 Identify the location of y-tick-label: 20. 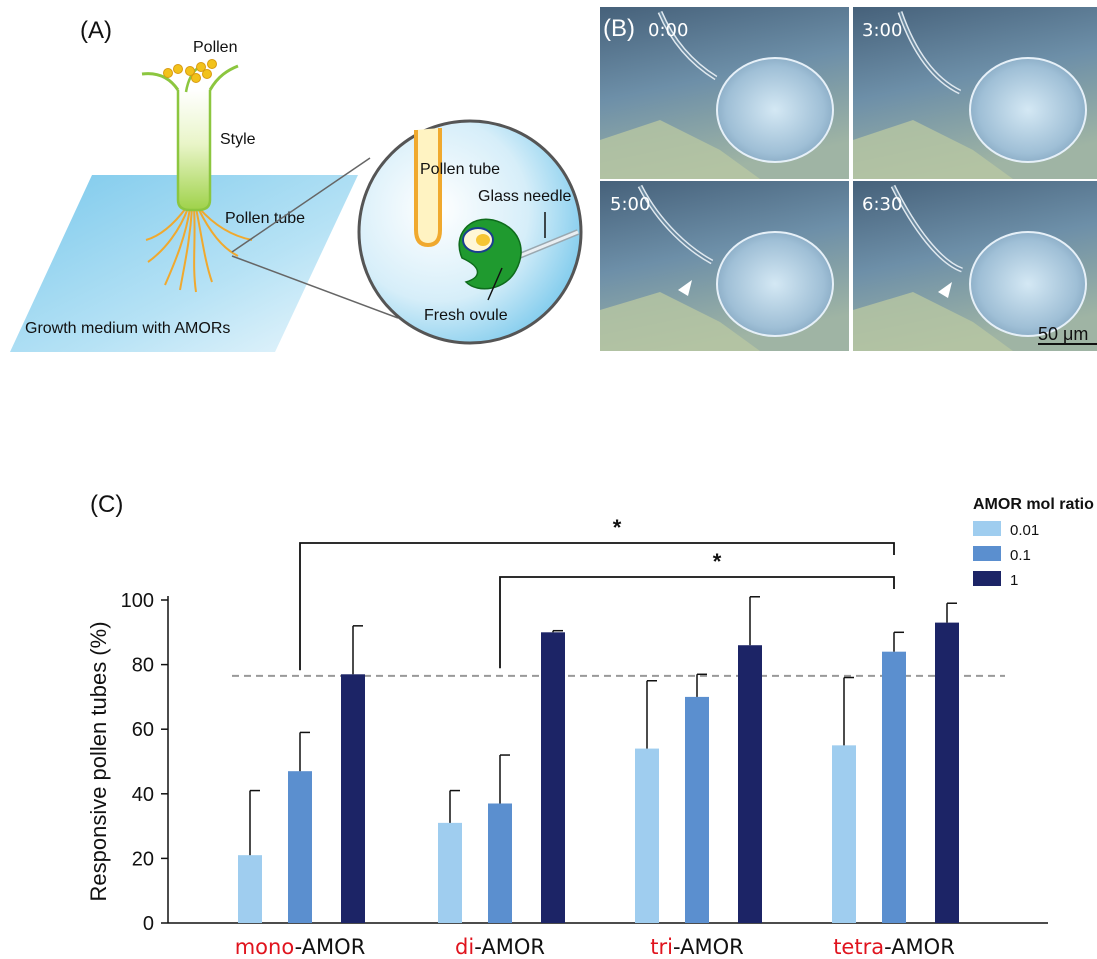
(143, 859).